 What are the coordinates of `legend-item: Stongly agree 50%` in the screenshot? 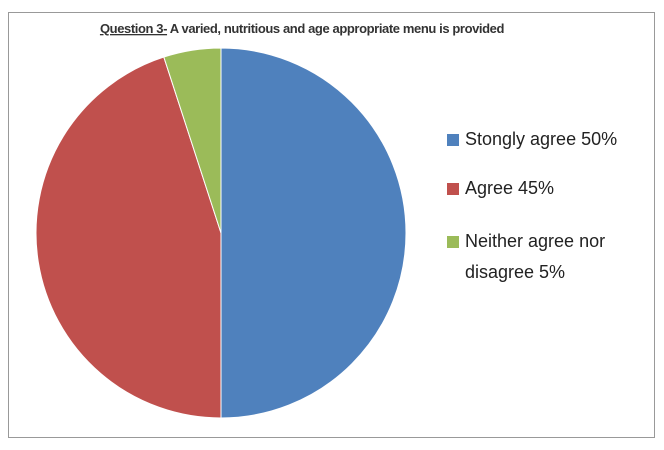 It's located at (547, 139).